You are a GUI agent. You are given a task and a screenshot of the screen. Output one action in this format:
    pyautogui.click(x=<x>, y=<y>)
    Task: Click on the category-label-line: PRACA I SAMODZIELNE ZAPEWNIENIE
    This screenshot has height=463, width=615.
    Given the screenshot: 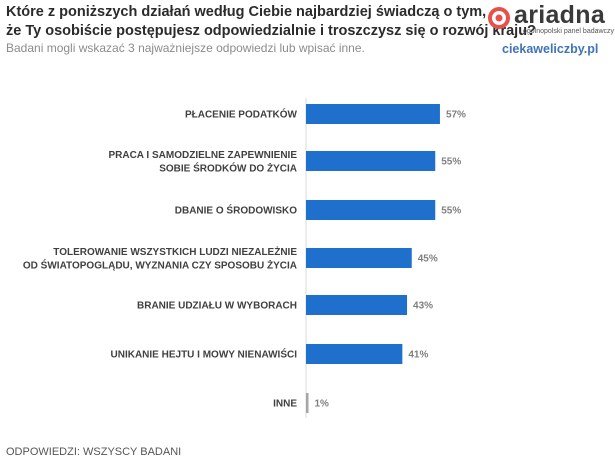 What is the action you would take?
    pyautogui.click(x=202, y=155)
    